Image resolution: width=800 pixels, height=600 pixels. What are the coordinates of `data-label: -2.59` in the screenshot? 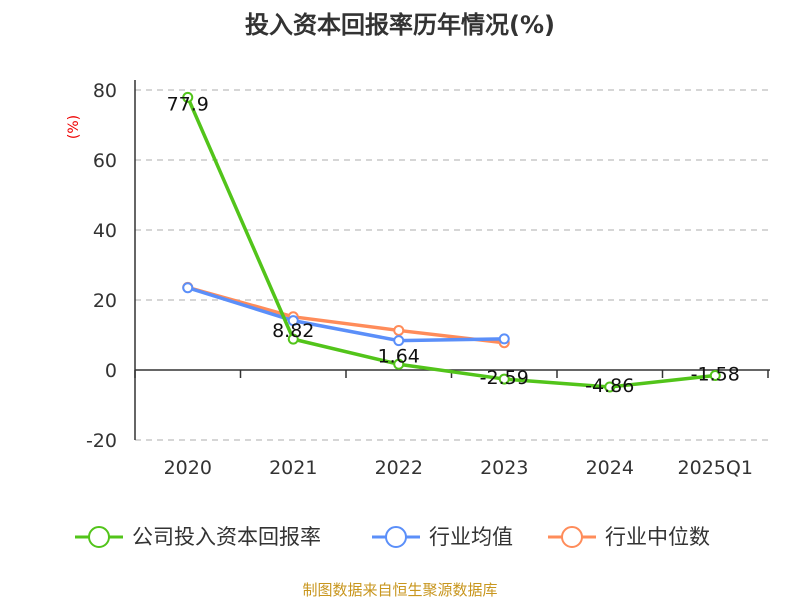 It's located at (504, 378).